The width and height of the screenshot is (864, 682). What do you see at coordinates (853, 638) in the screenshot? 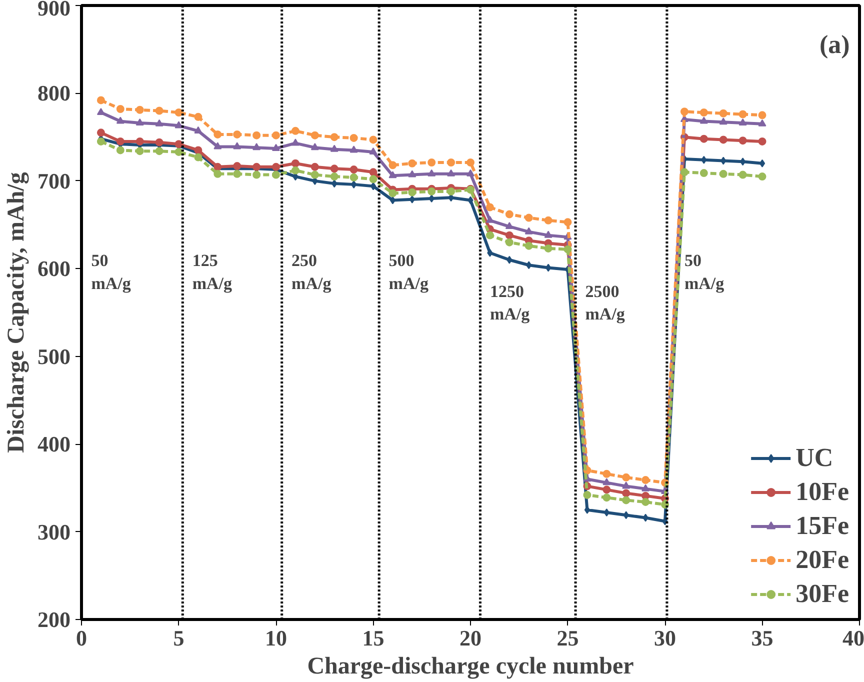
I see `x-tick-label: 40` at bounding box center [853, 638].